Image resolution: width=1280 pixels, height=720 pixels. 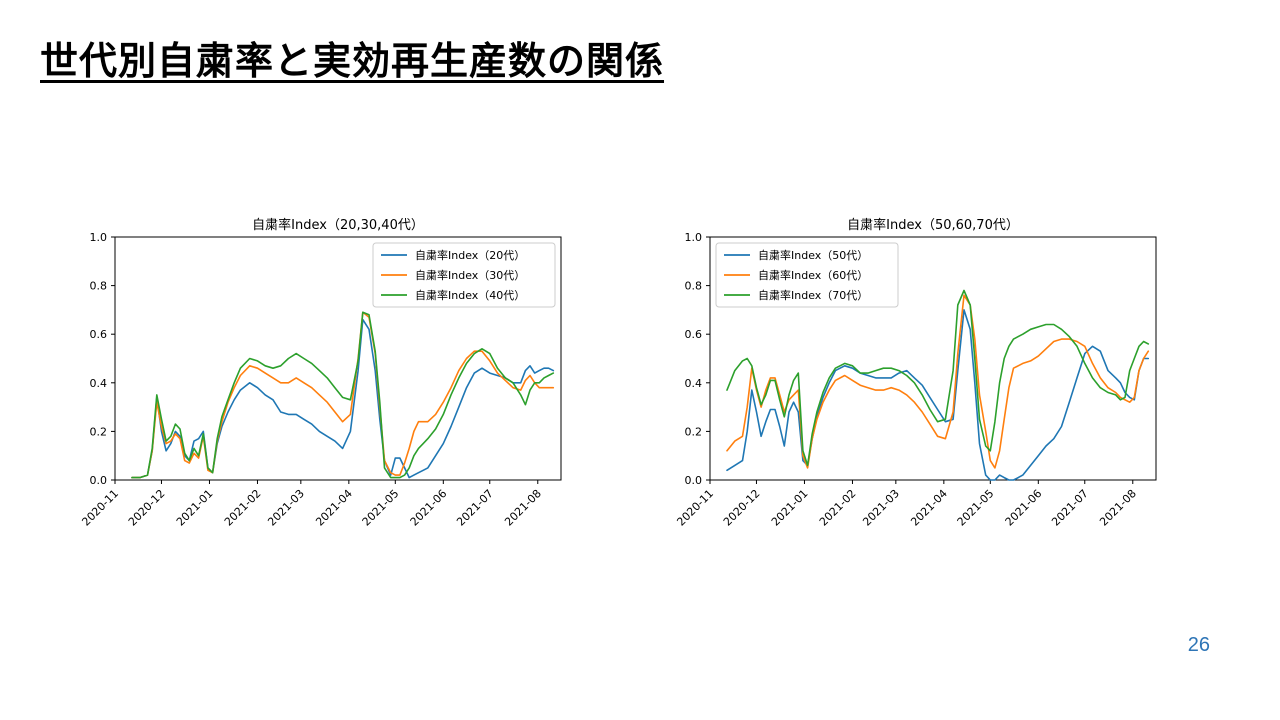 What do you see at coordinates (99, 286) in the screenshot?
I see `chart-left-ytick-label: 0.8` at bounding box center [99, 286].